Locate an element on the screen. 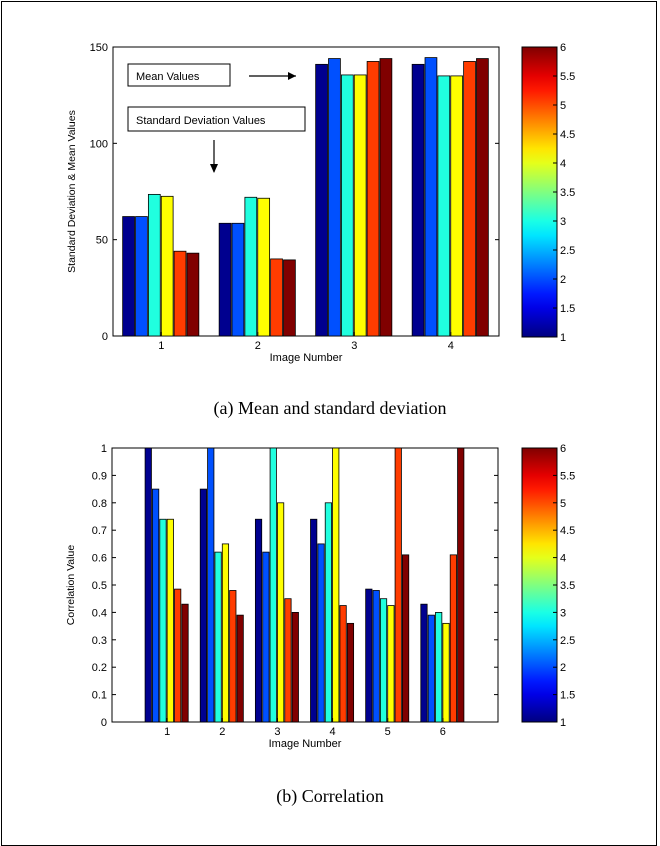 Image resolution: width=660 pixels, height=846 pixels. y-tick-label: 0.8 is located at coordinates (99, 504).